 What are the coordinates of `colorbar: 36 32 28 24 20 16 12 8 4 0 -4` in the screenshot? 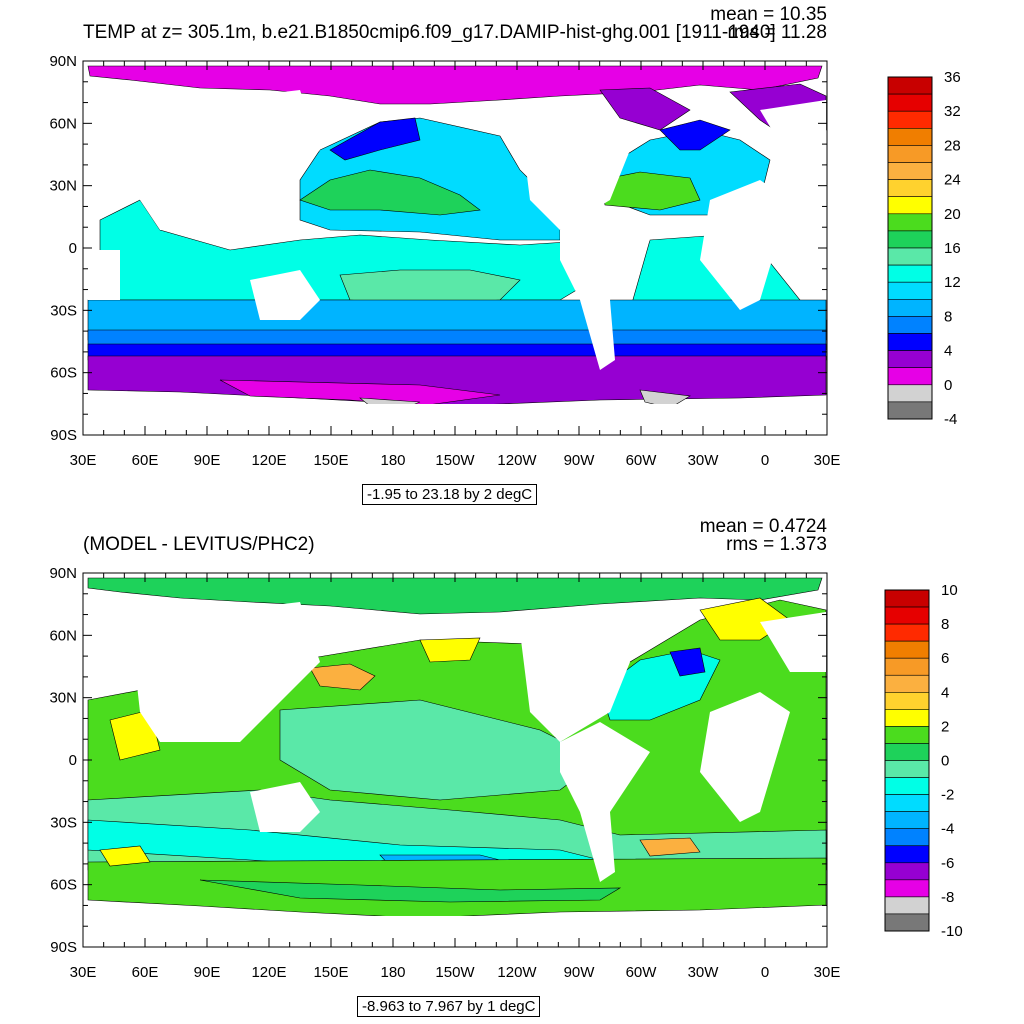 It's located at (924, 248).